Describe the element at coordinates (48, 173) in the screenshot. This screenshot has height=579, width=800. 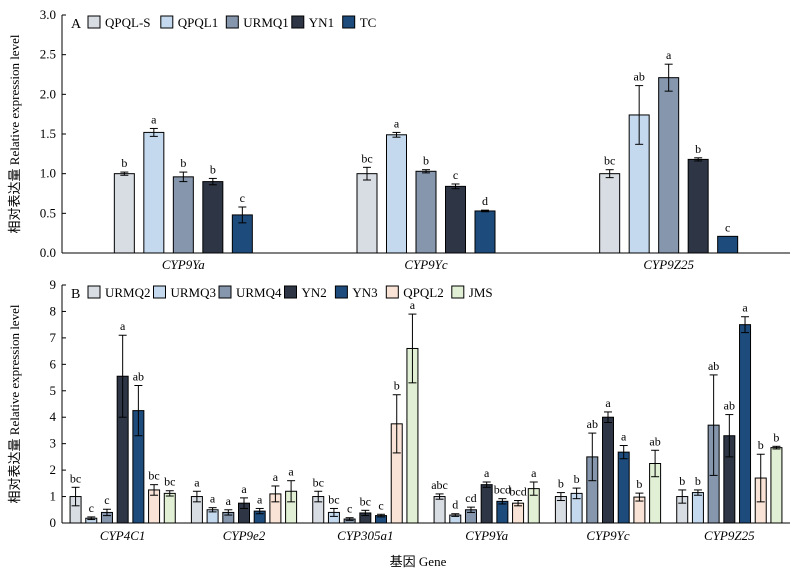
I see `y-tick-label: 1.0` at that location.